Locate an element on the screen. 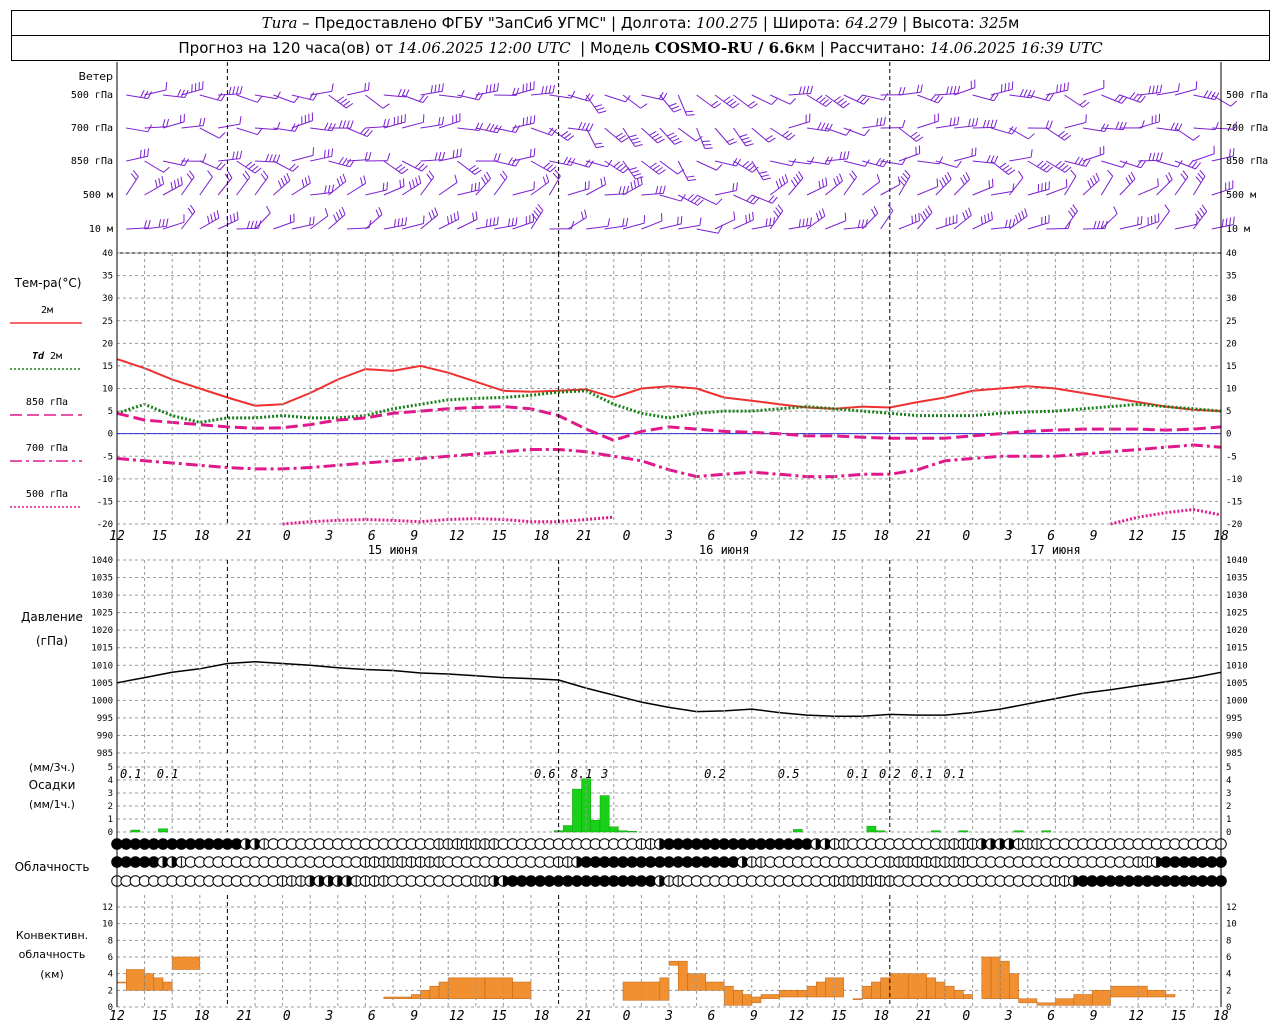 This screenshot has height=1024, width=1280. time-tick-label: 9 is located at coordinates (414, 1016).